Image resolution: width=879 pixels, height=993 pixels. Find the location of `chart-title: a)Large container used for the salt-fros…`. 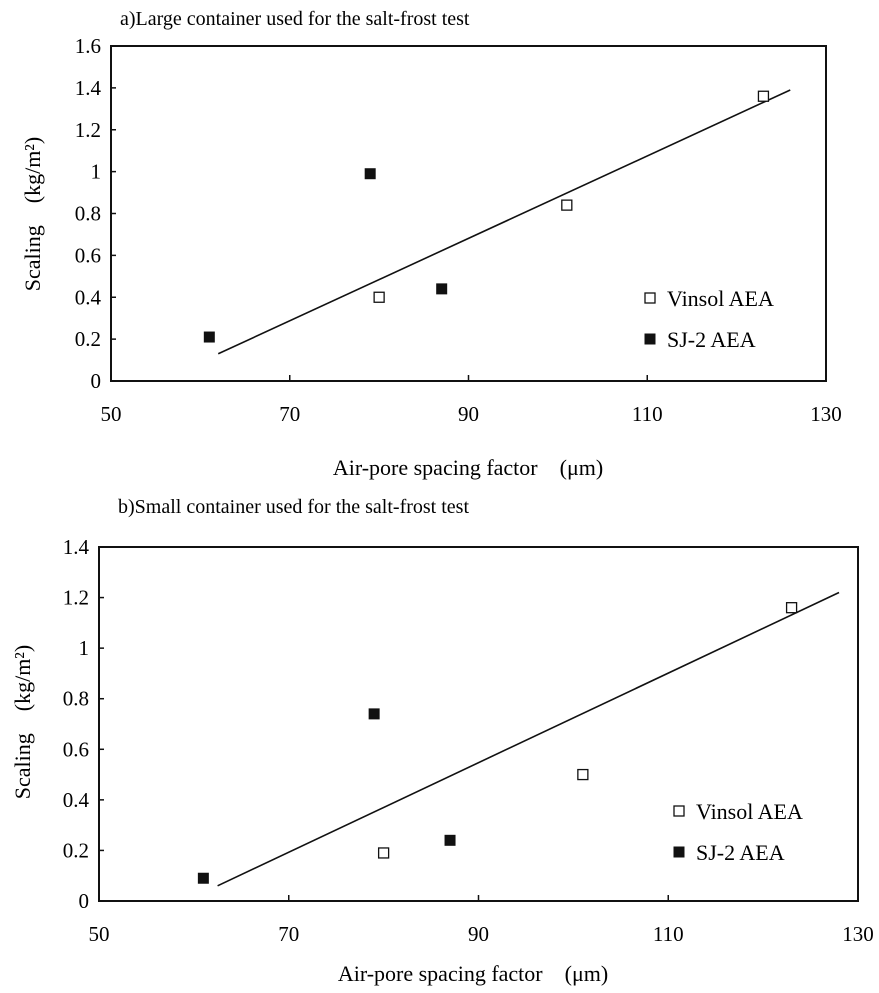

chart-title: a)Large container used for the salt-fros… is located at coordinates (295, 19).